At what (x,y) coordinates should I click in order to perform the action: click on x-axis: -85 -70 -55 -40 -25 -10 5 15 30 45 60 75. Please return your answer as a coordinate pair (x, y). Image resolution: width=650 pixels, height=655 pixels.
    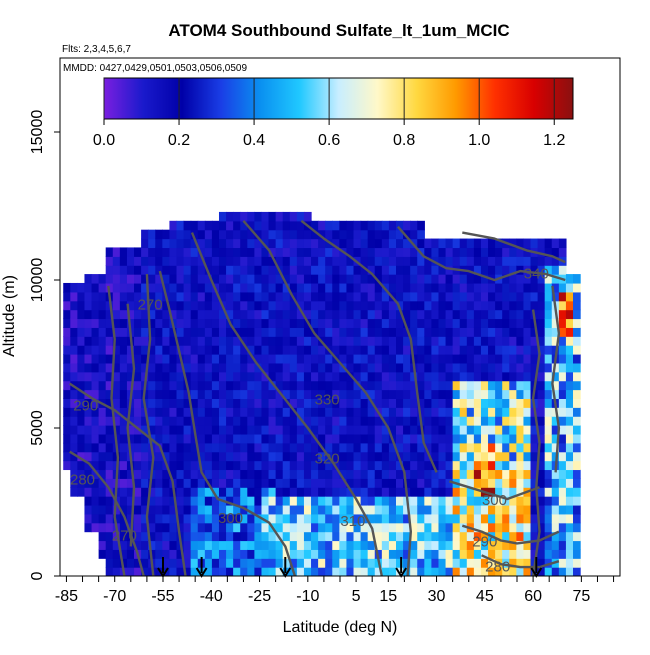
    Looking at the image, I should click on (335, 590).